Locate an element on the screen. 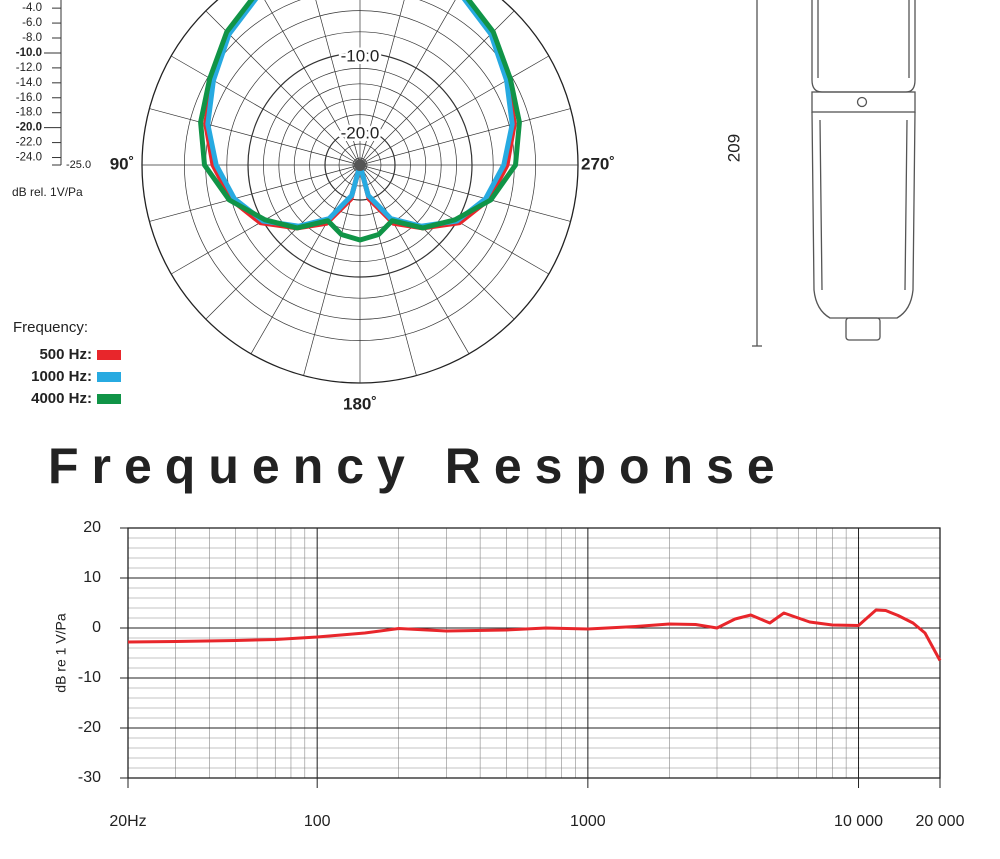 The image size is (1000, 859). scale-label: -6.0 is located at coordinates (32, 23).